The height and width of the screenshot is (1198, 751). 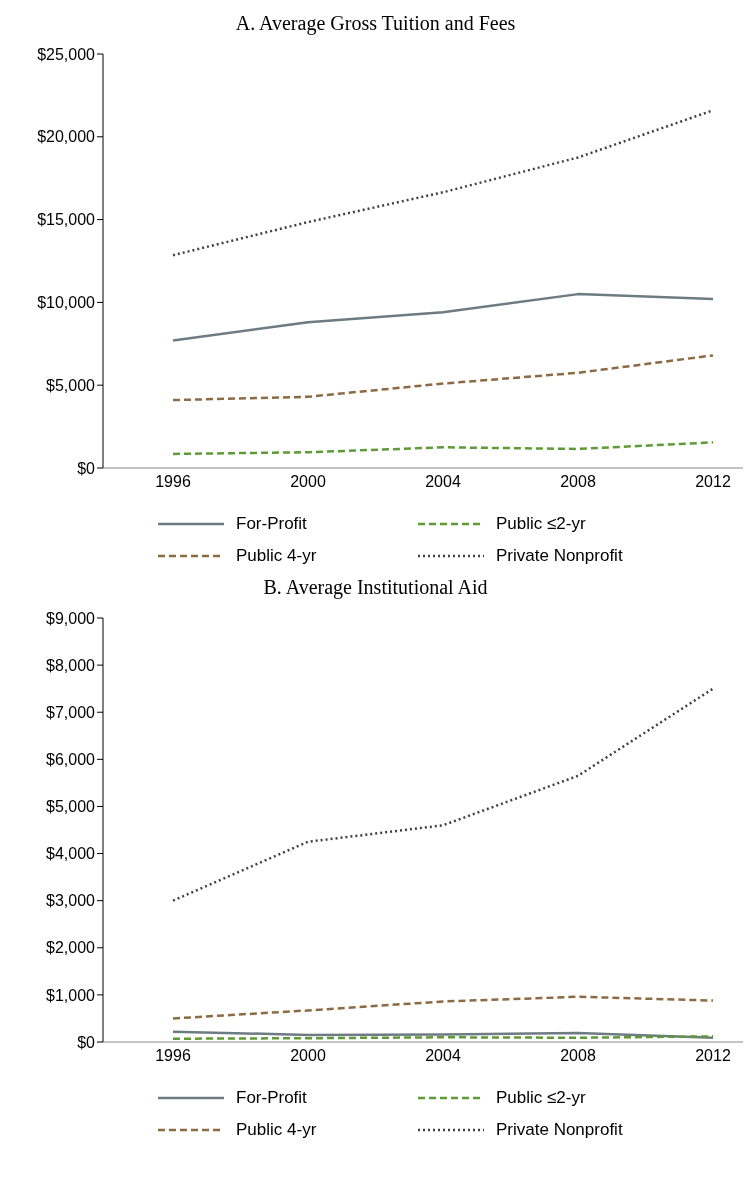 What do you see at coordinates (66, 303) in the screenshot?
I see `y-tick-label: $10,000` at bounding box center [66, 303].